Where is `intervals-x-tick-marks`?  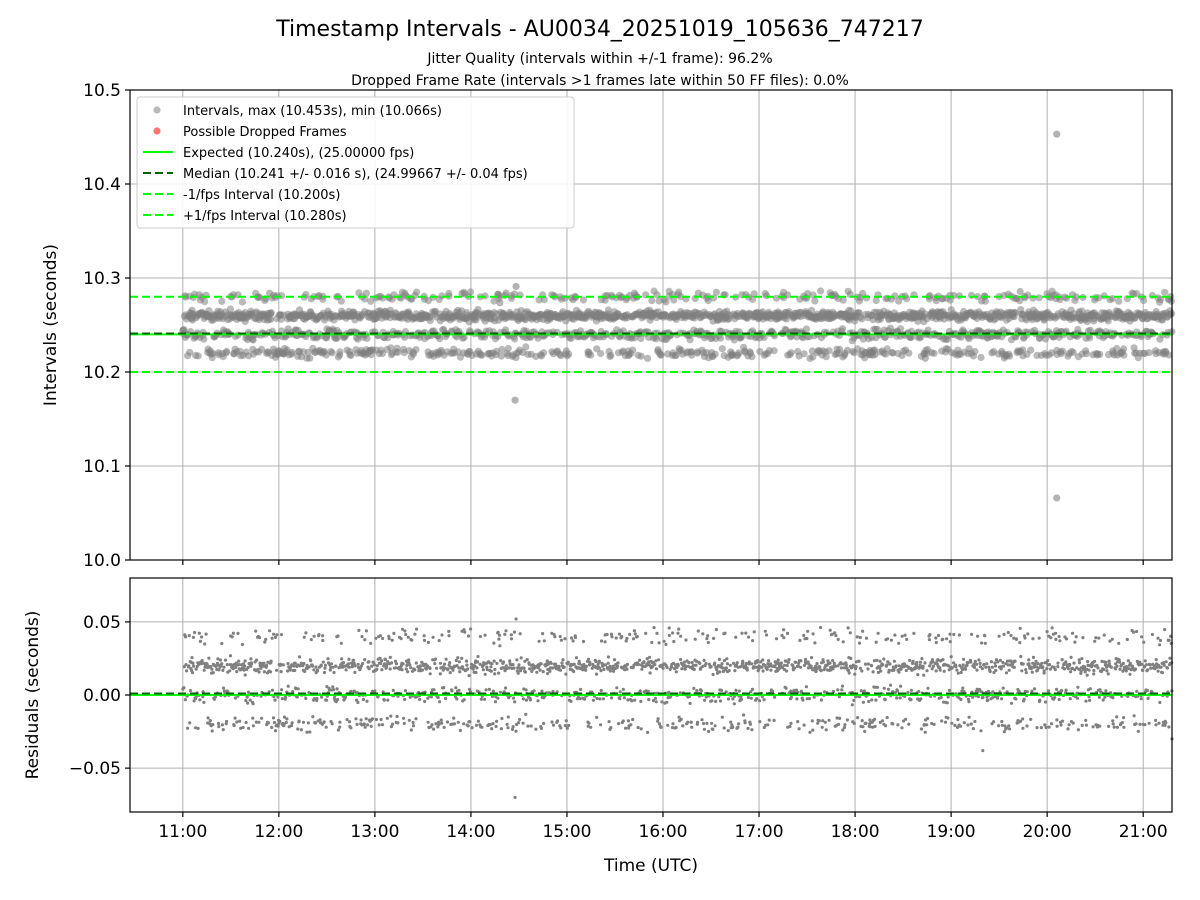 intervals-x-tick-marks is located at coordinates (663, 562).